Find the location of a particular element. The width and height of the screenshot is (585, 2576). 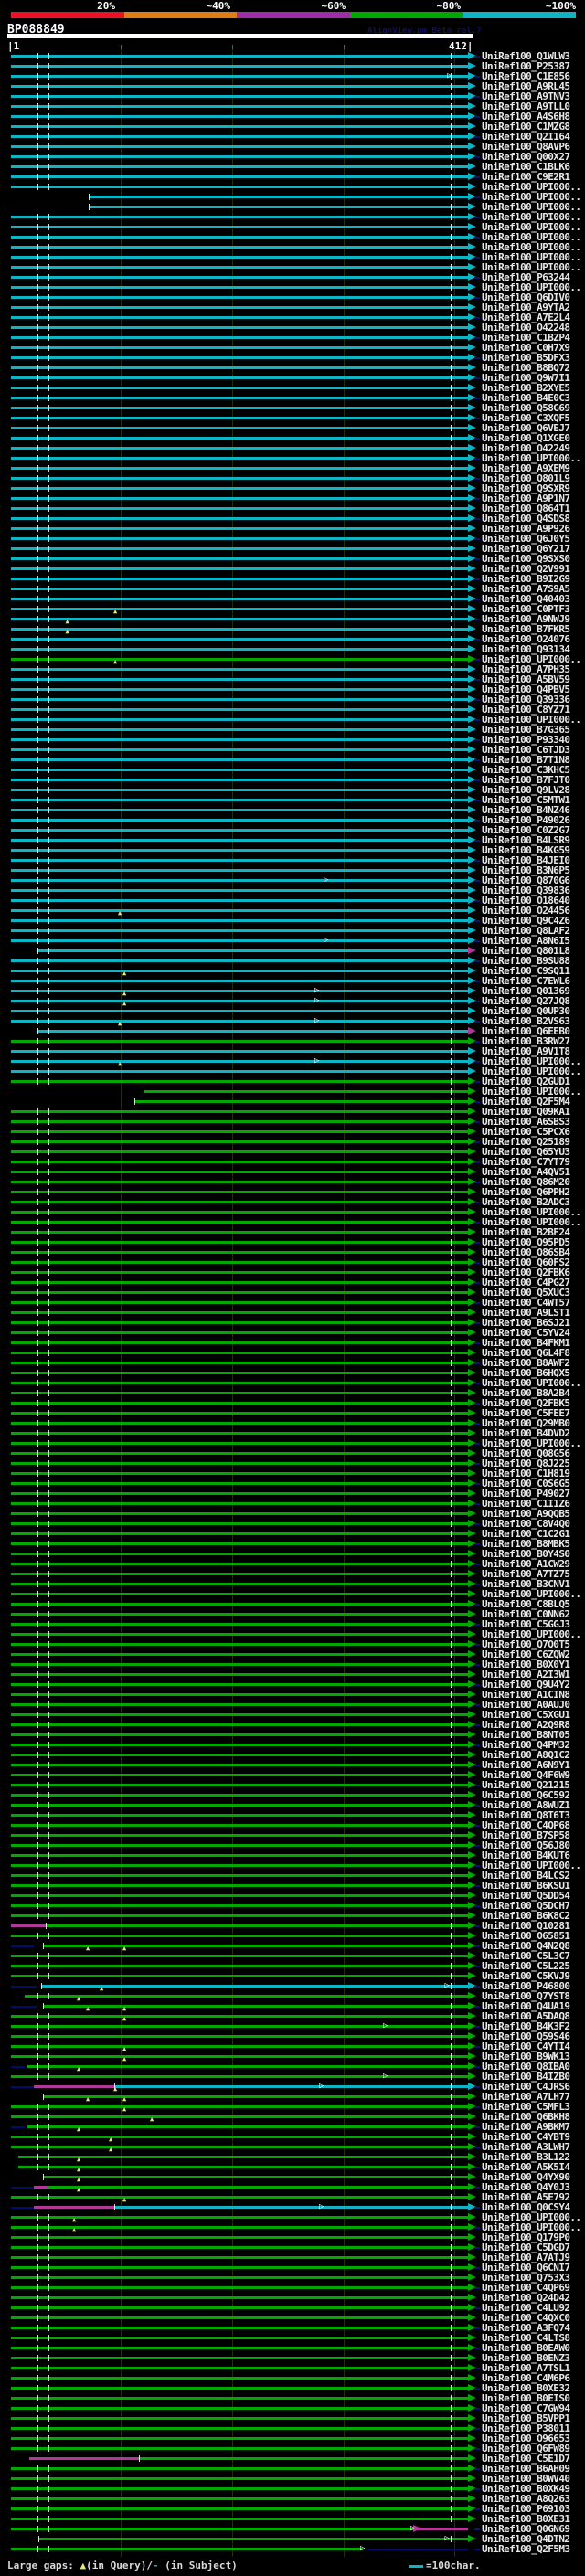

subject-id-label: UniRef100_C4LU92 is located at coordinates (526, 2308).